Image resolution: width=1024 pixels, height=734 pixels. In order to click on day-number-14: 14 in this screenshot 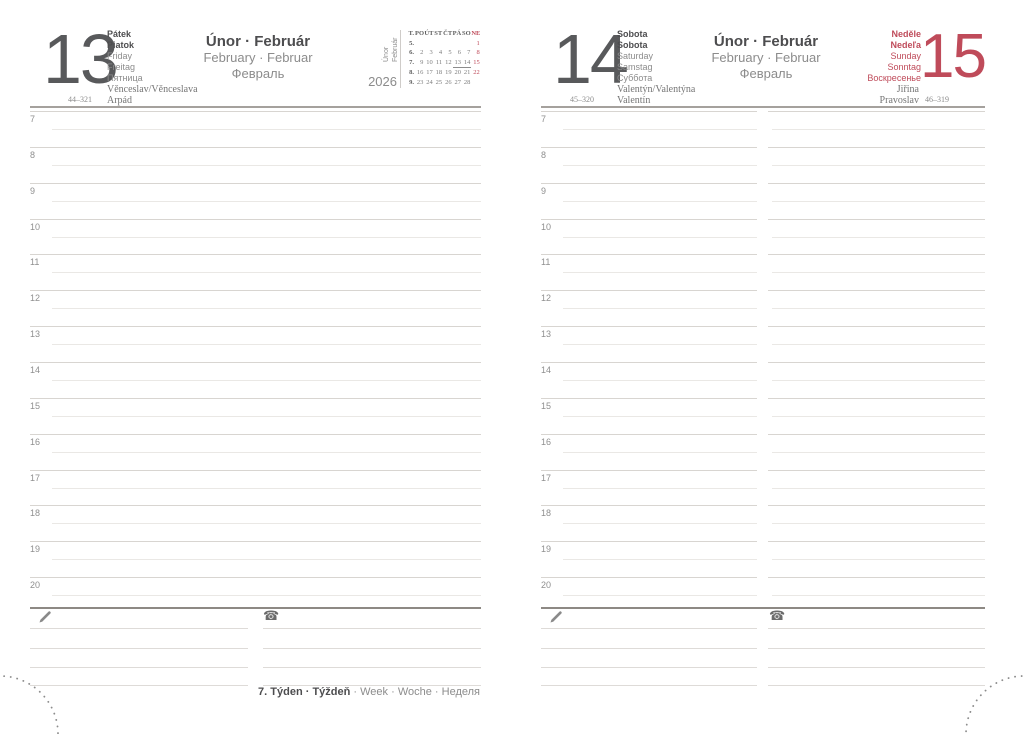, I will do `click(591, 59)`.